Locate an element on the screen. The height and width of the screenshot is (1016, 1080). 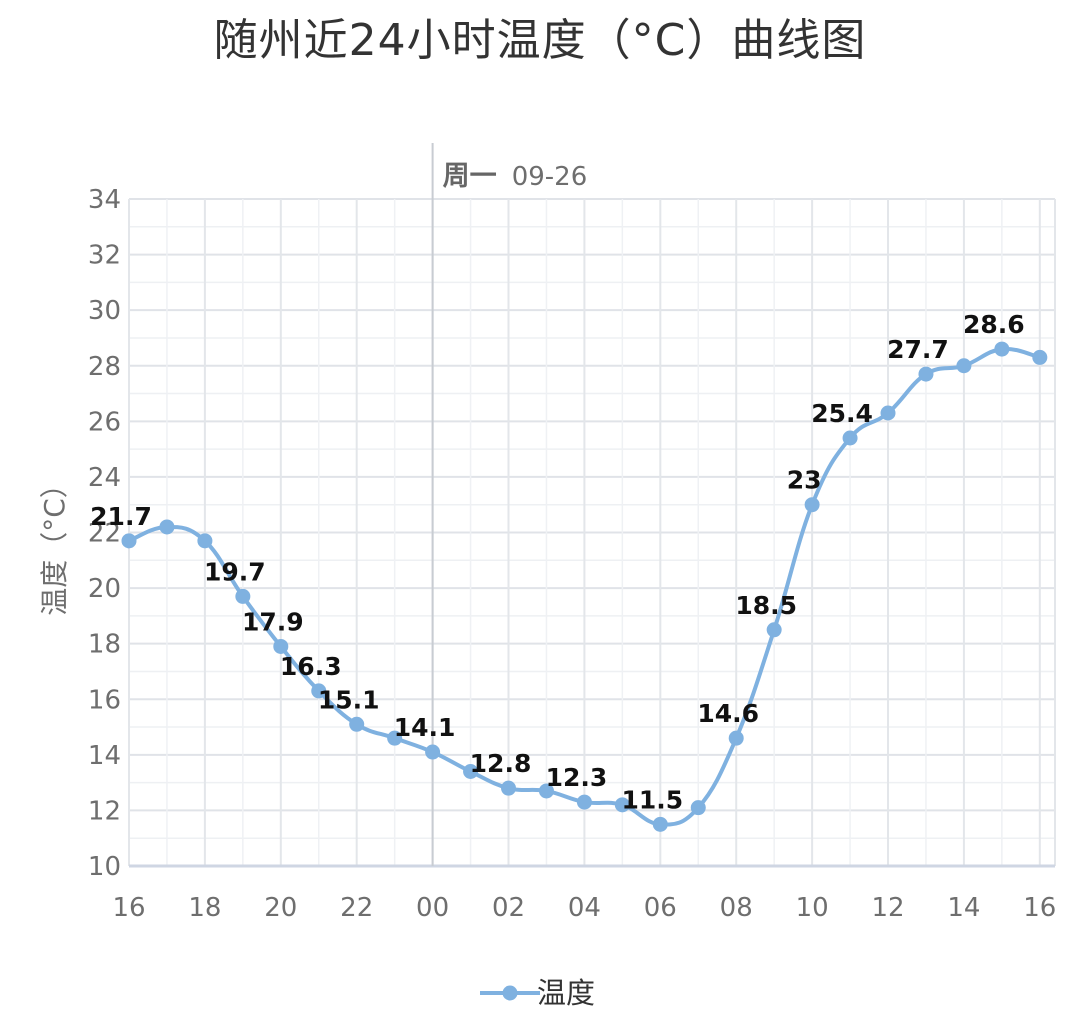
data-label: 27.7 is located at coordinates (918, 349).